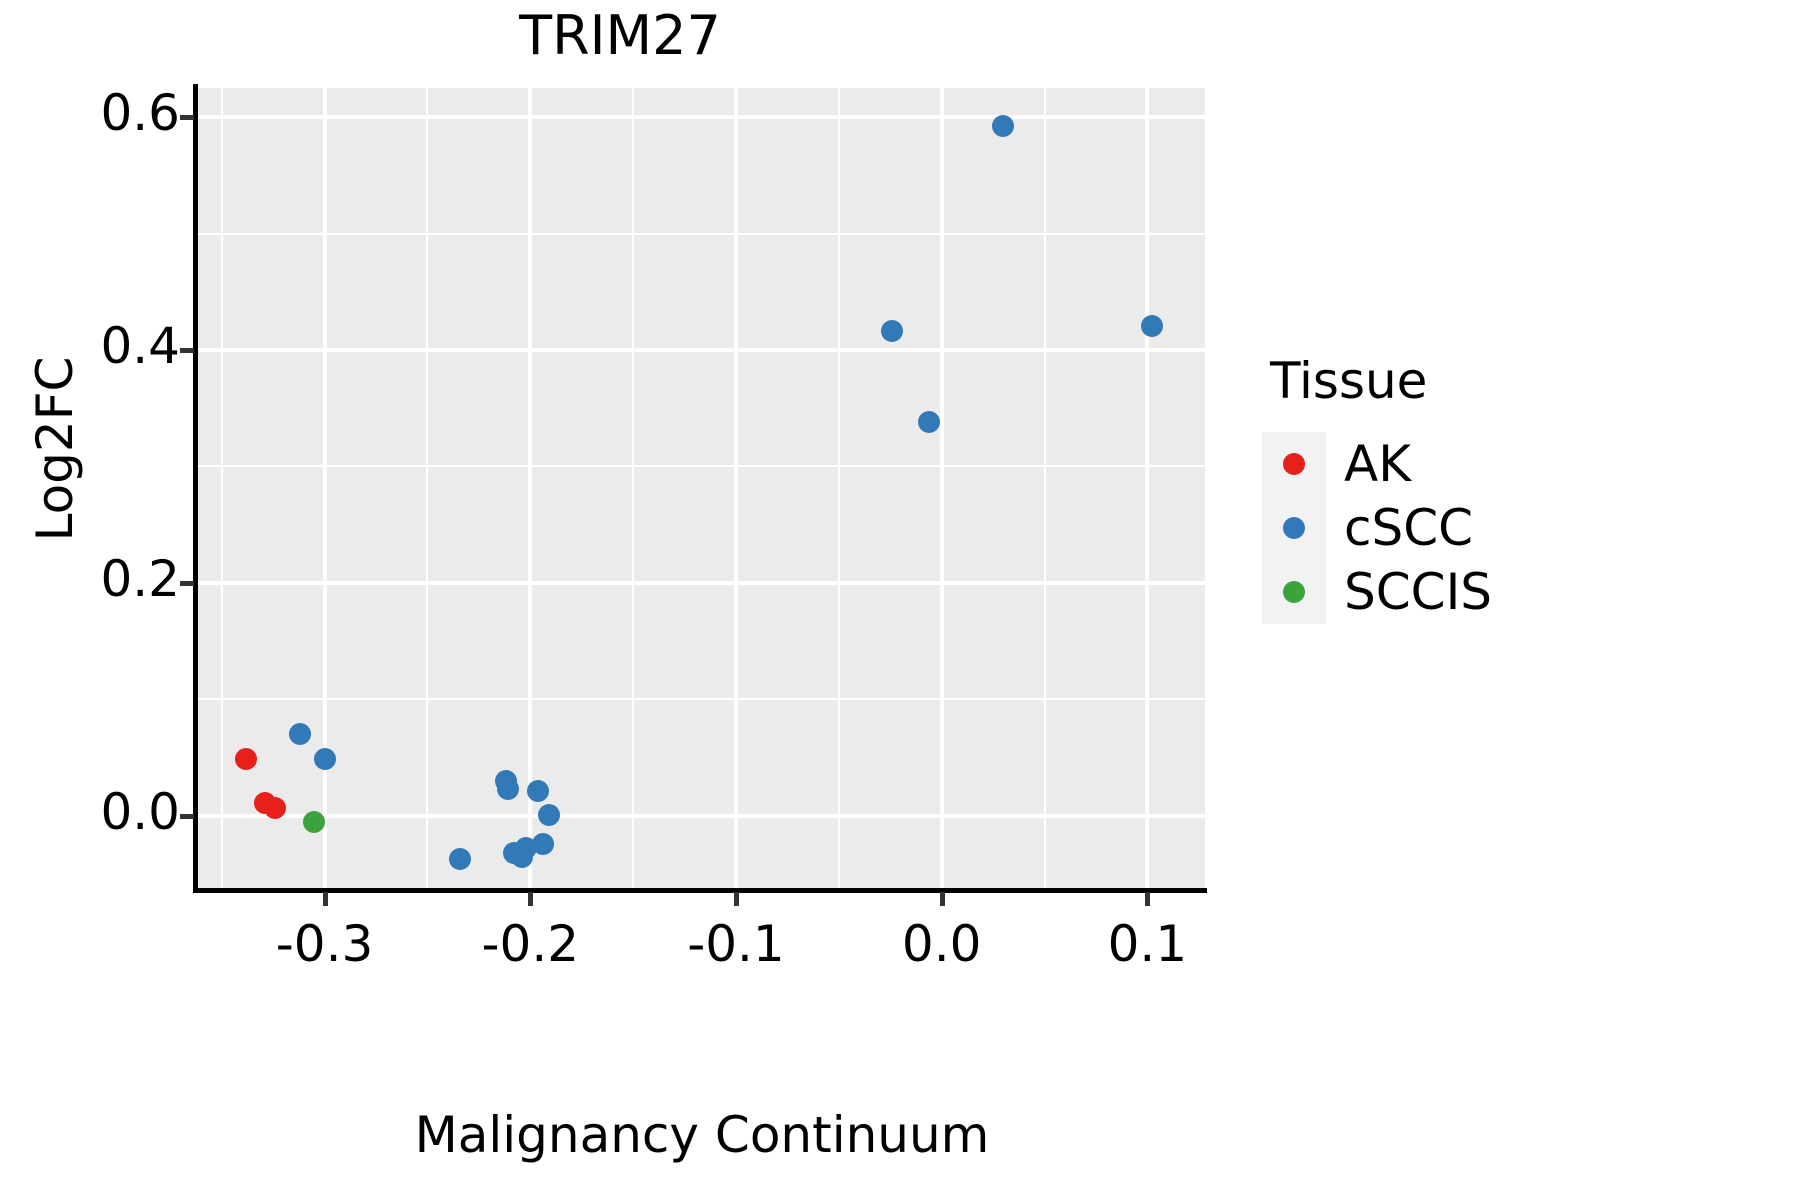 The image size is (1800, 1200). What do you see at coordinates (140, 811) in the screenshot?
I see `y-tick-label: 0.0` at bounding box center [140, 811].